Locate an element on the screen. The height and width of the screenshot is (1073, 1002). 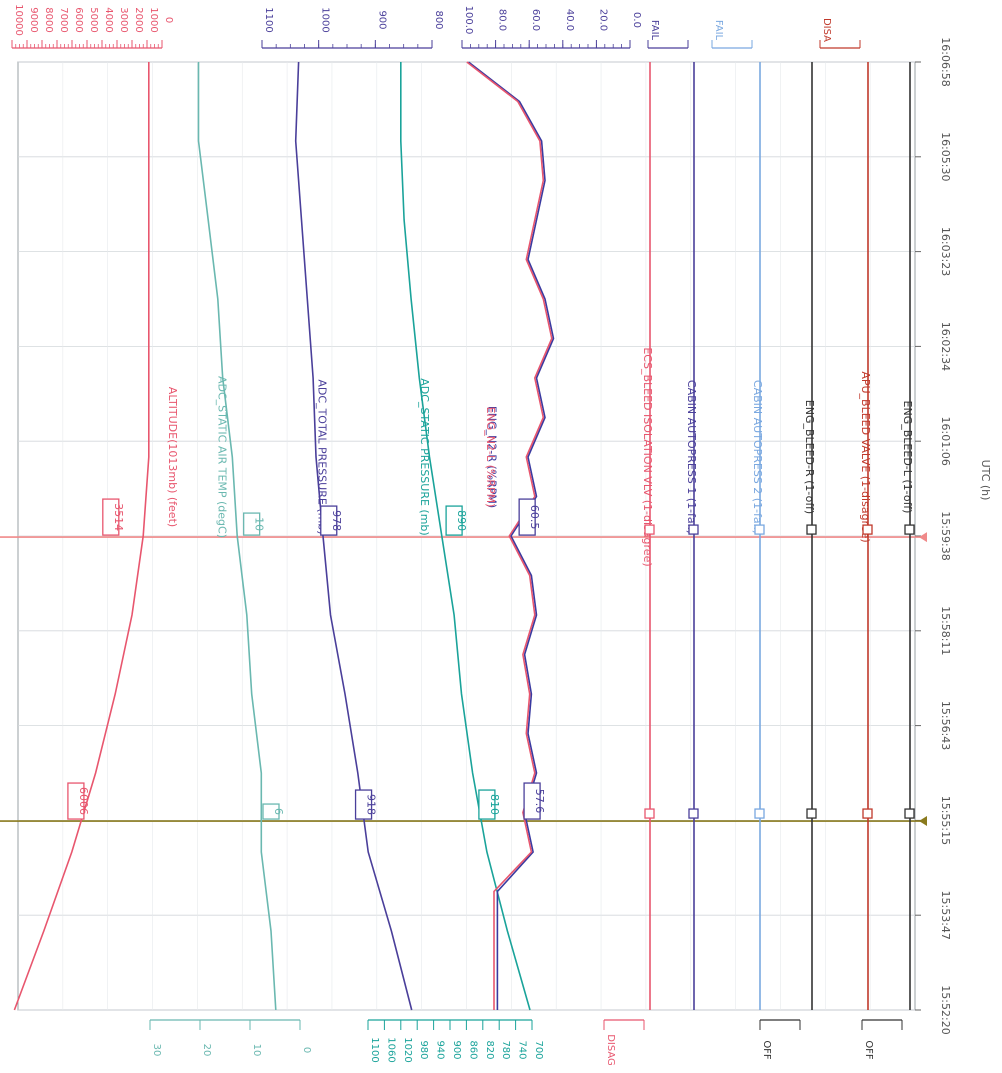
cursor-marker is located at coordinates (923, 537).